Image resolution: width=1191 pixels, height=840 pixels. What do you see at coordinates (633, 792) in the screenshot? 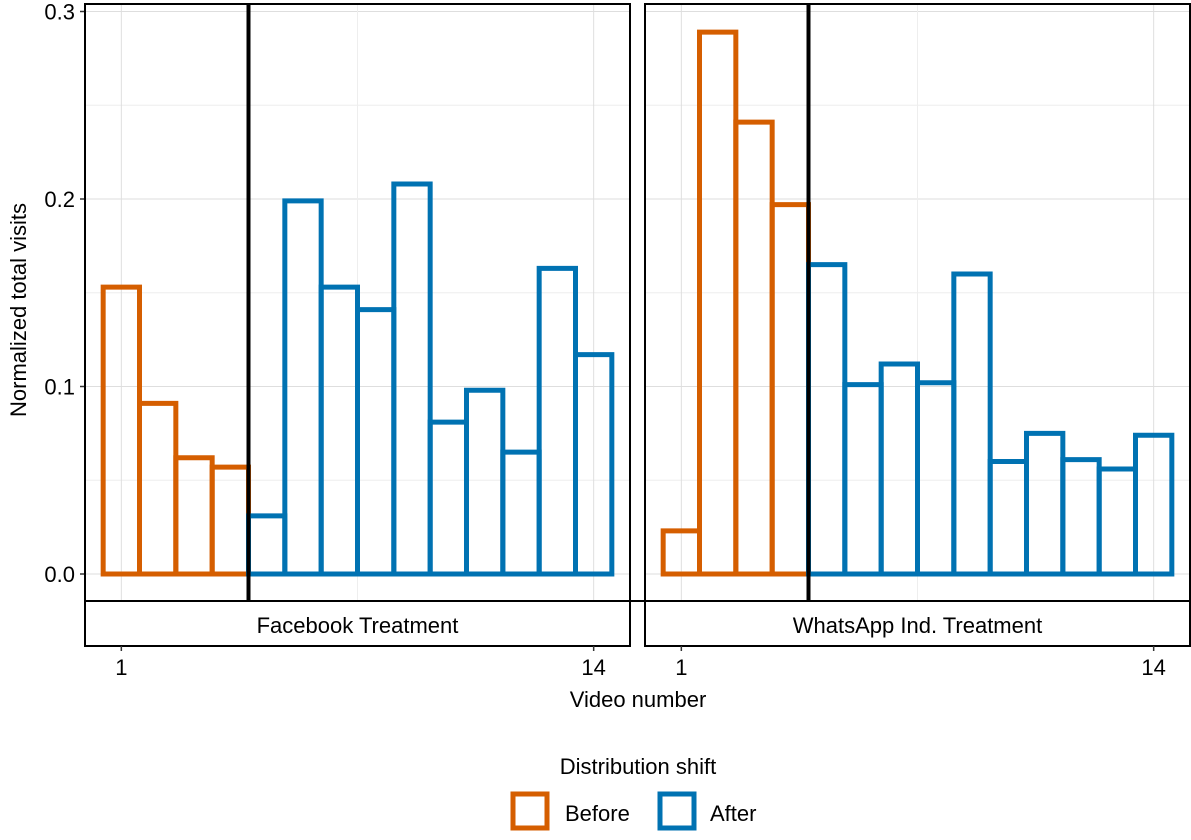
I see `legend: Distribution shift Before After` at bounding box center [633, 792].